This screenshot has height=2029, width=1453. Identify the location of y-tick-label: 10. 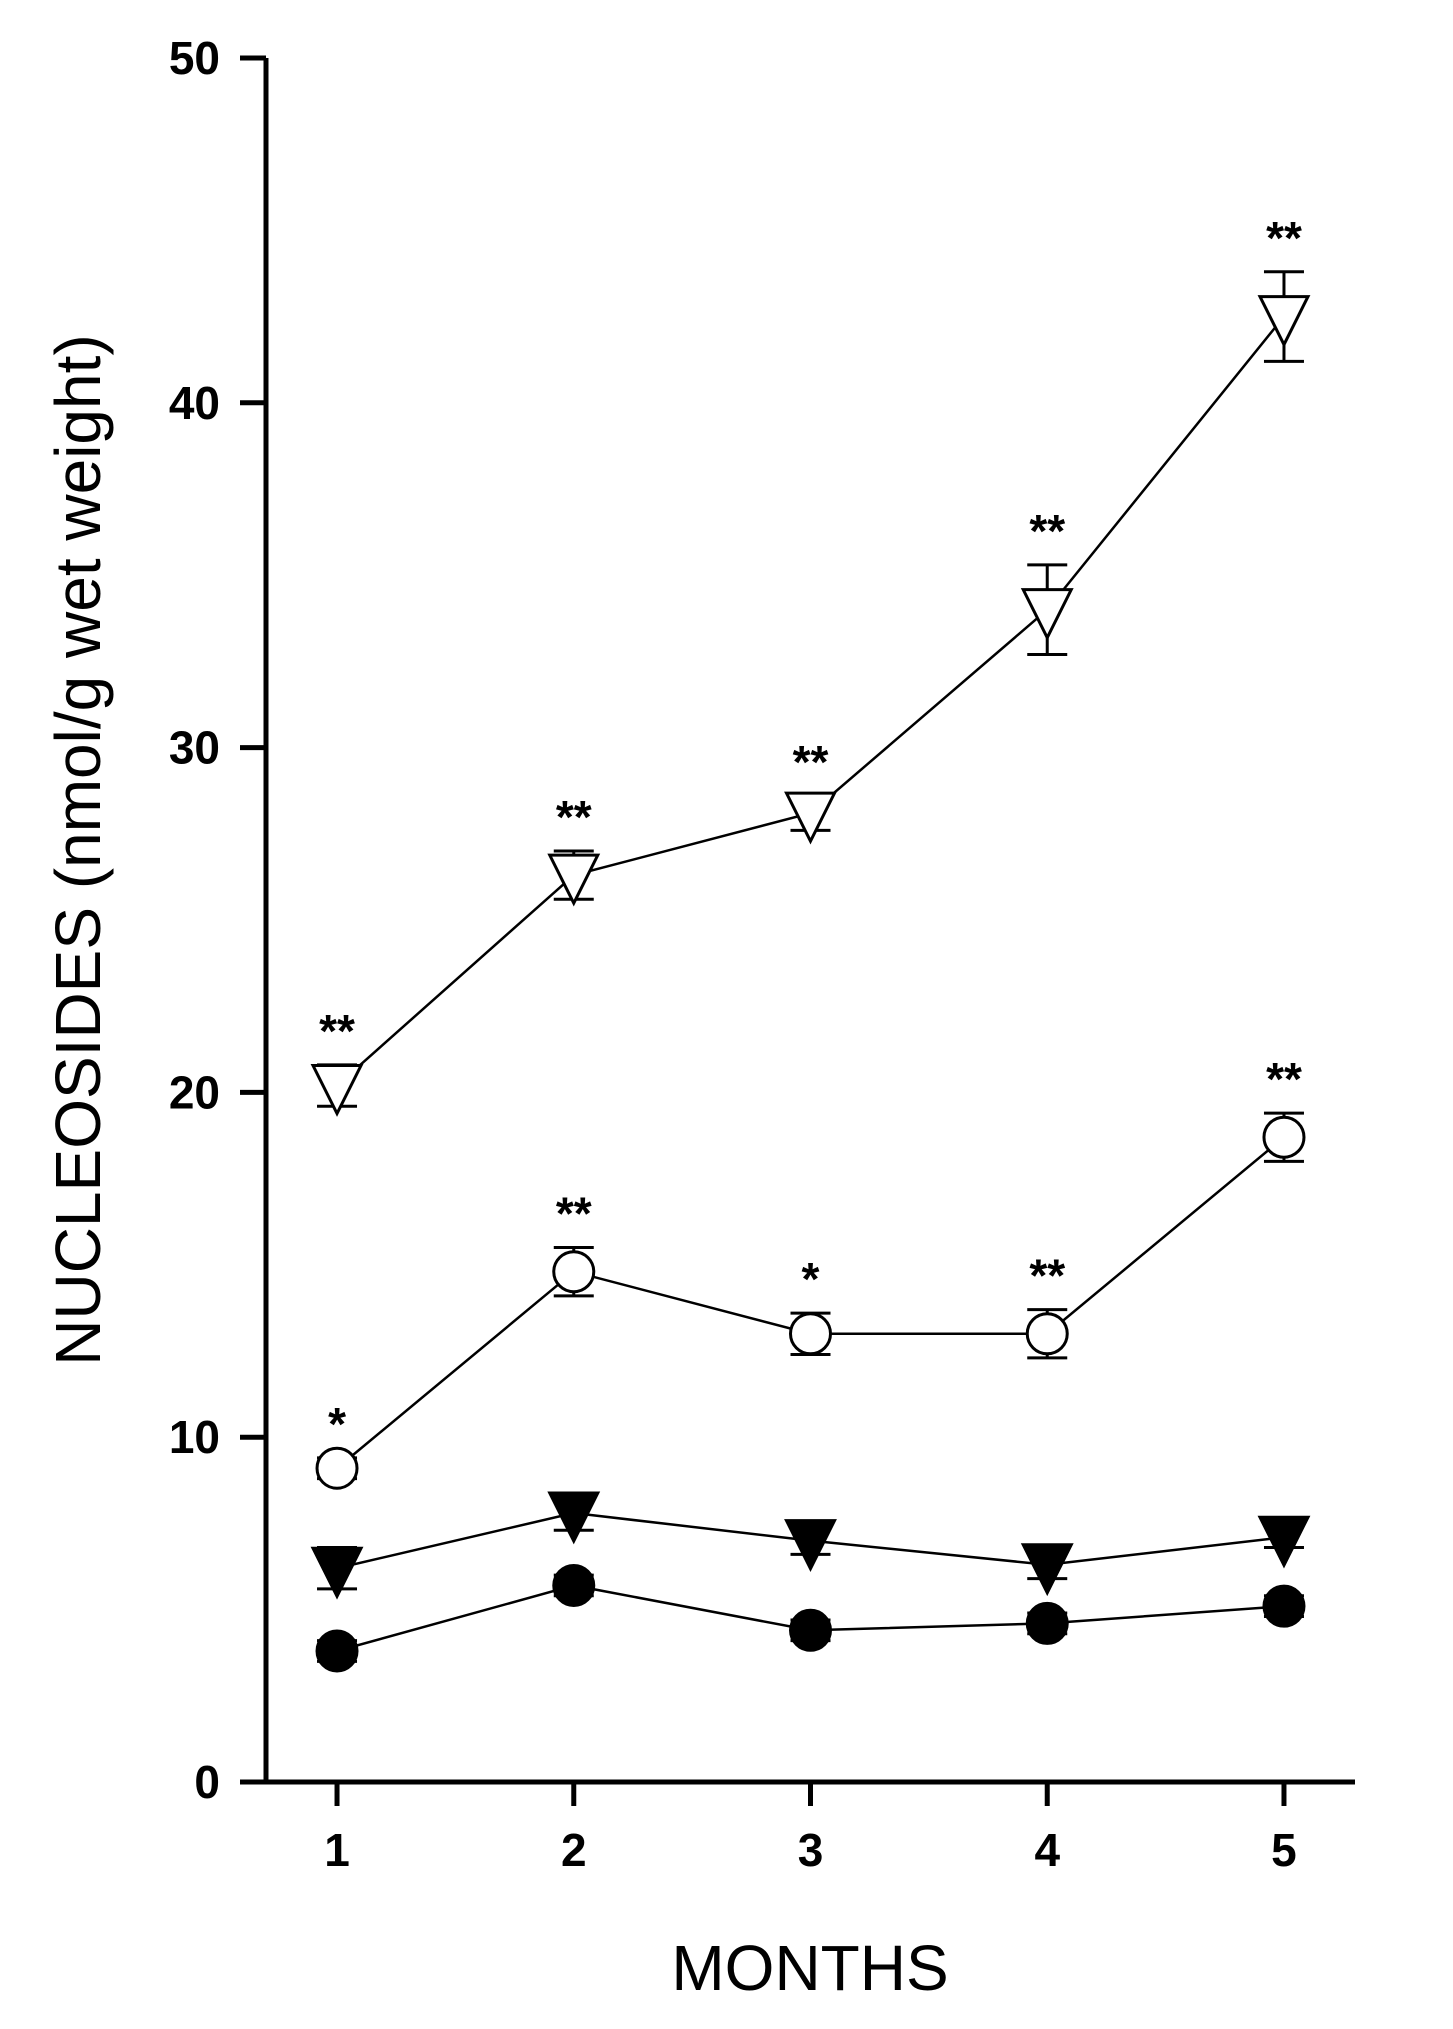
(194, 1437).